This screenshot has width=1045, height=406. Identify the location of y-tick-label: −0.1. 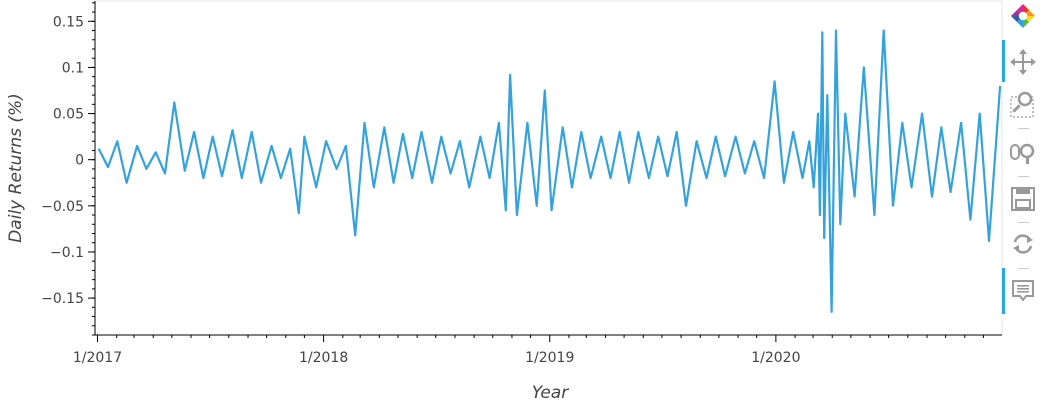
(67, 253).